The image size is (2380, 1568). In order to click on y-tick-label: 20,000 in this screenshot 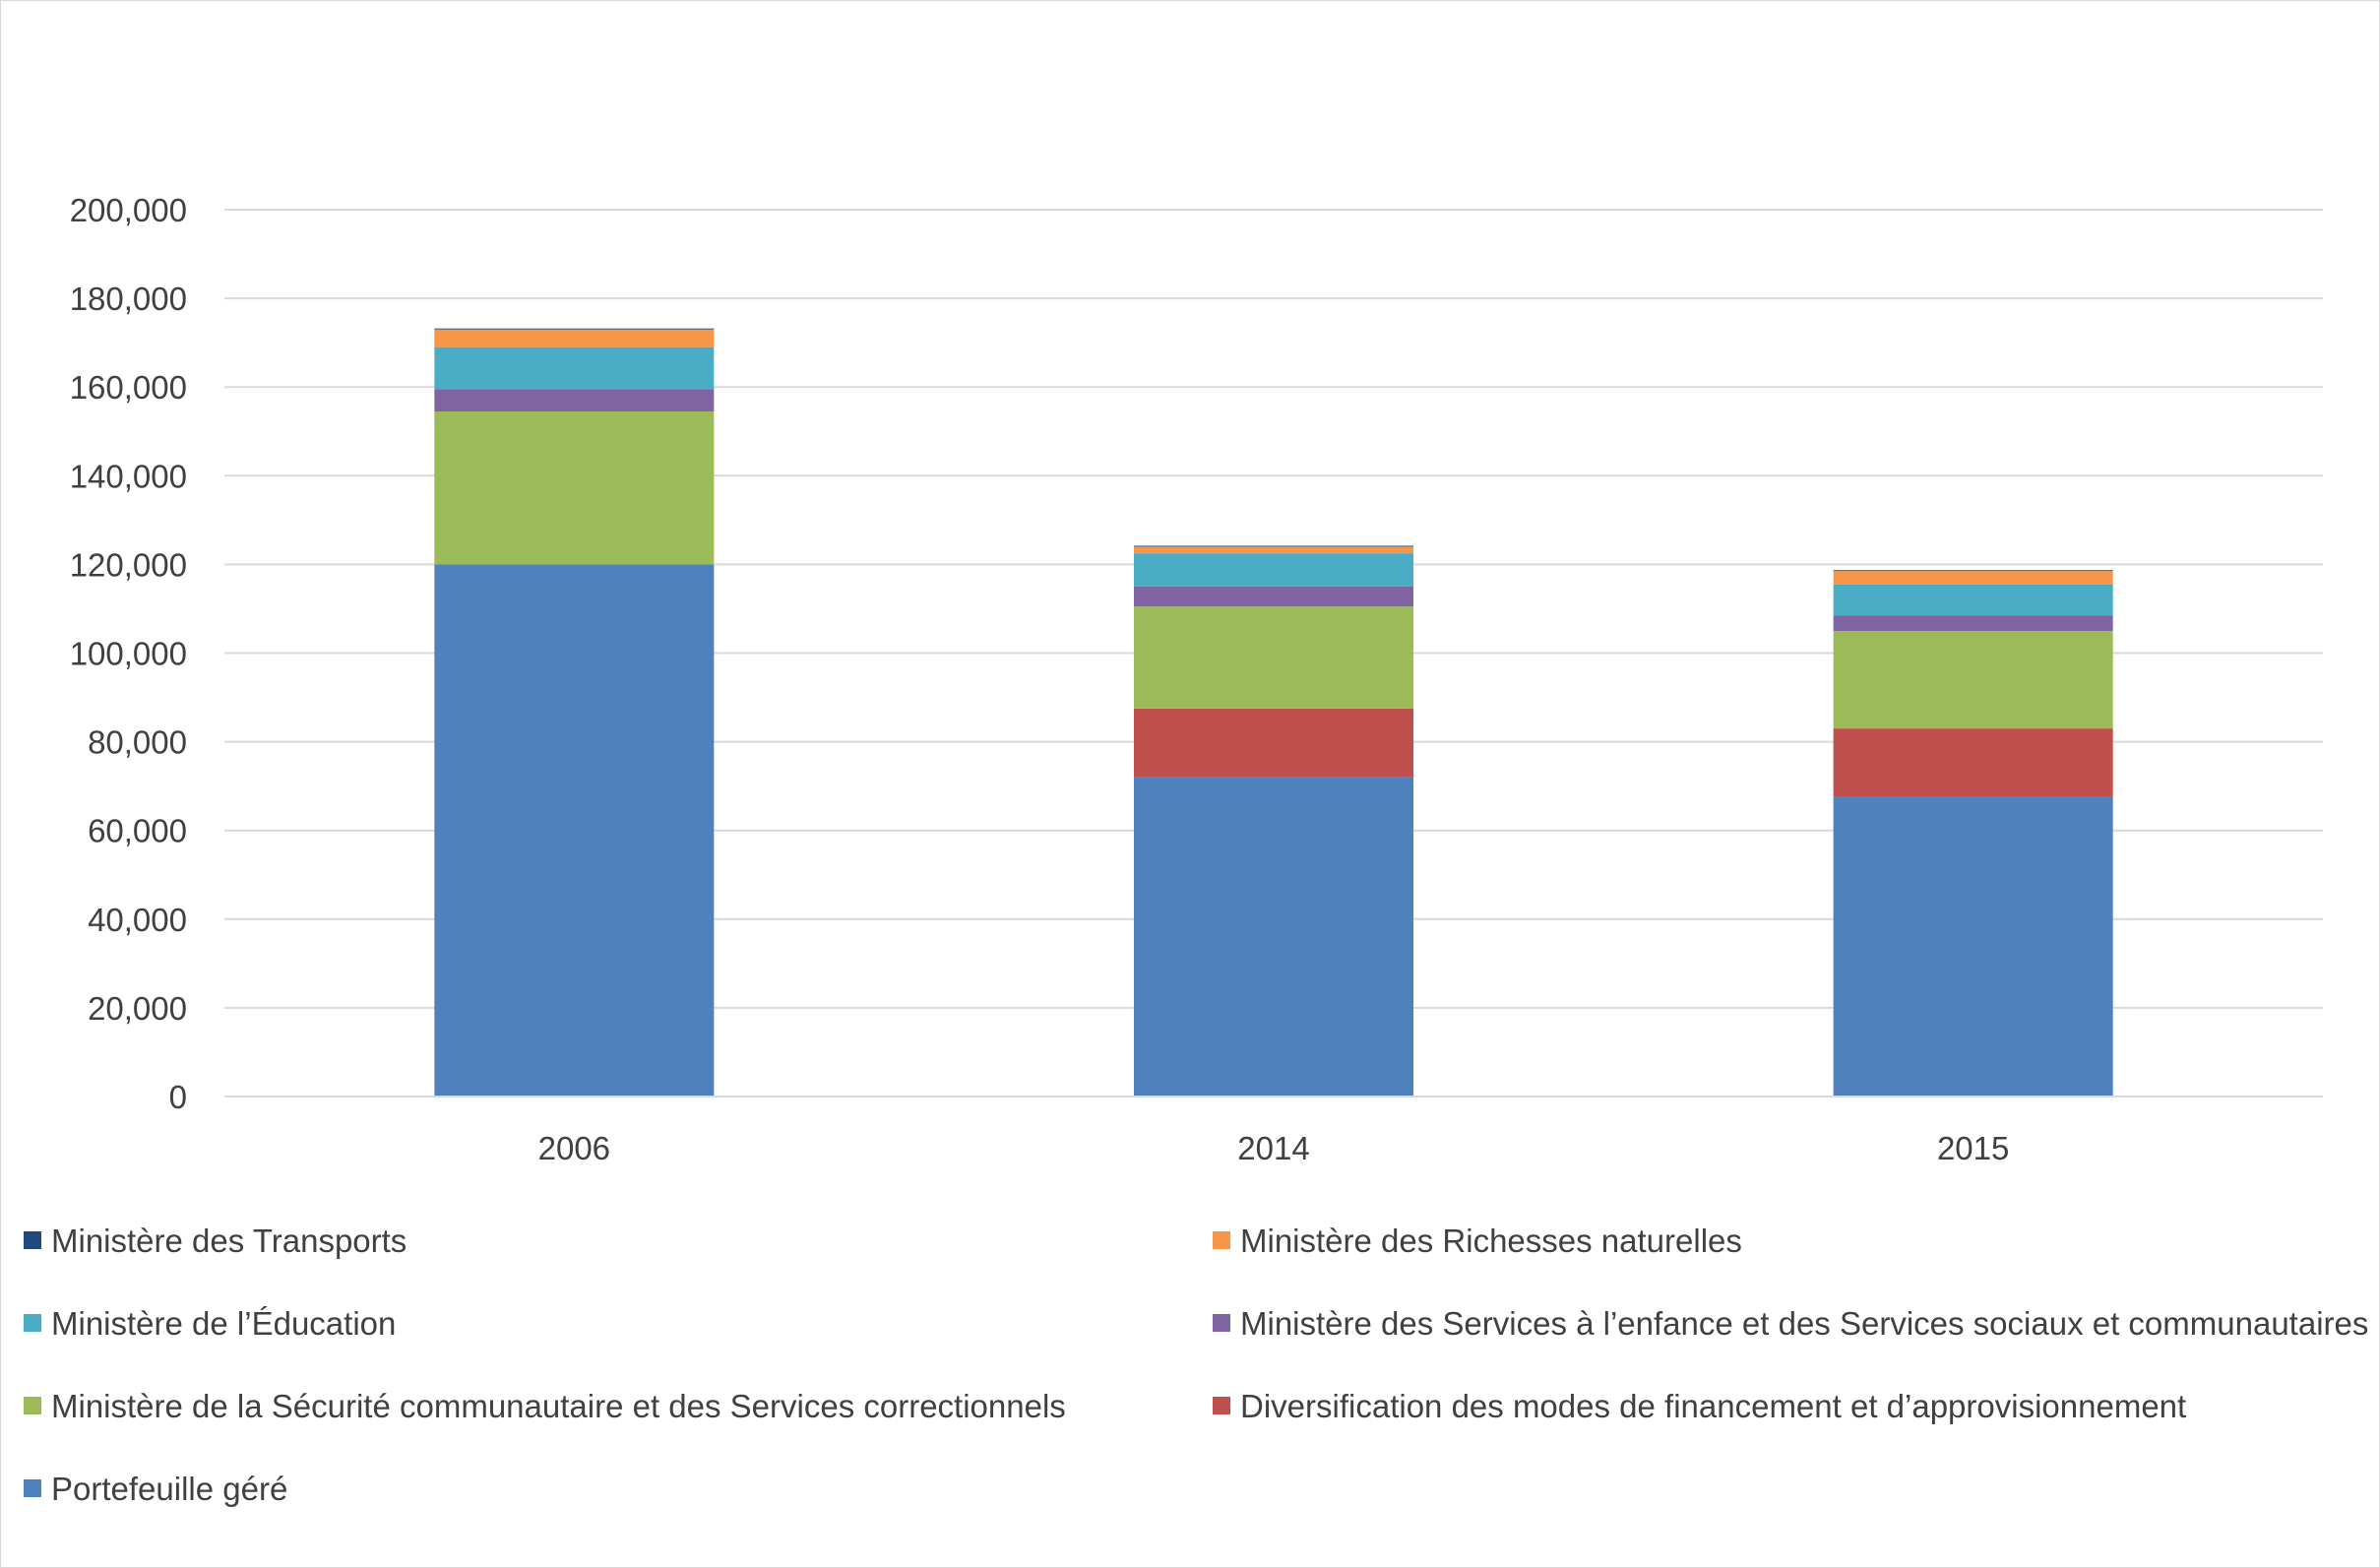, I will do `click(137, 1008)`.